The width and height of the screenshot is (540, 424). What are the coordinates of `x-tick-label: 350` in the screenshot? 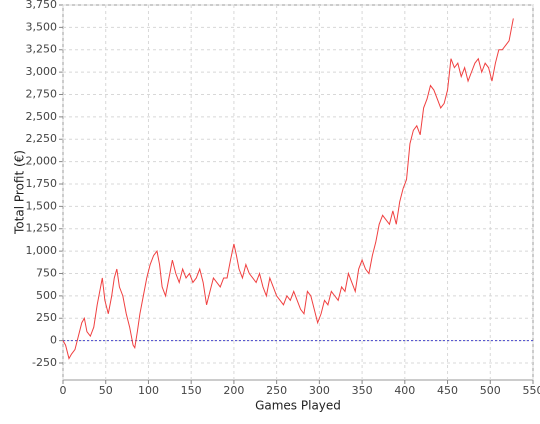 It's located at (362, 390).